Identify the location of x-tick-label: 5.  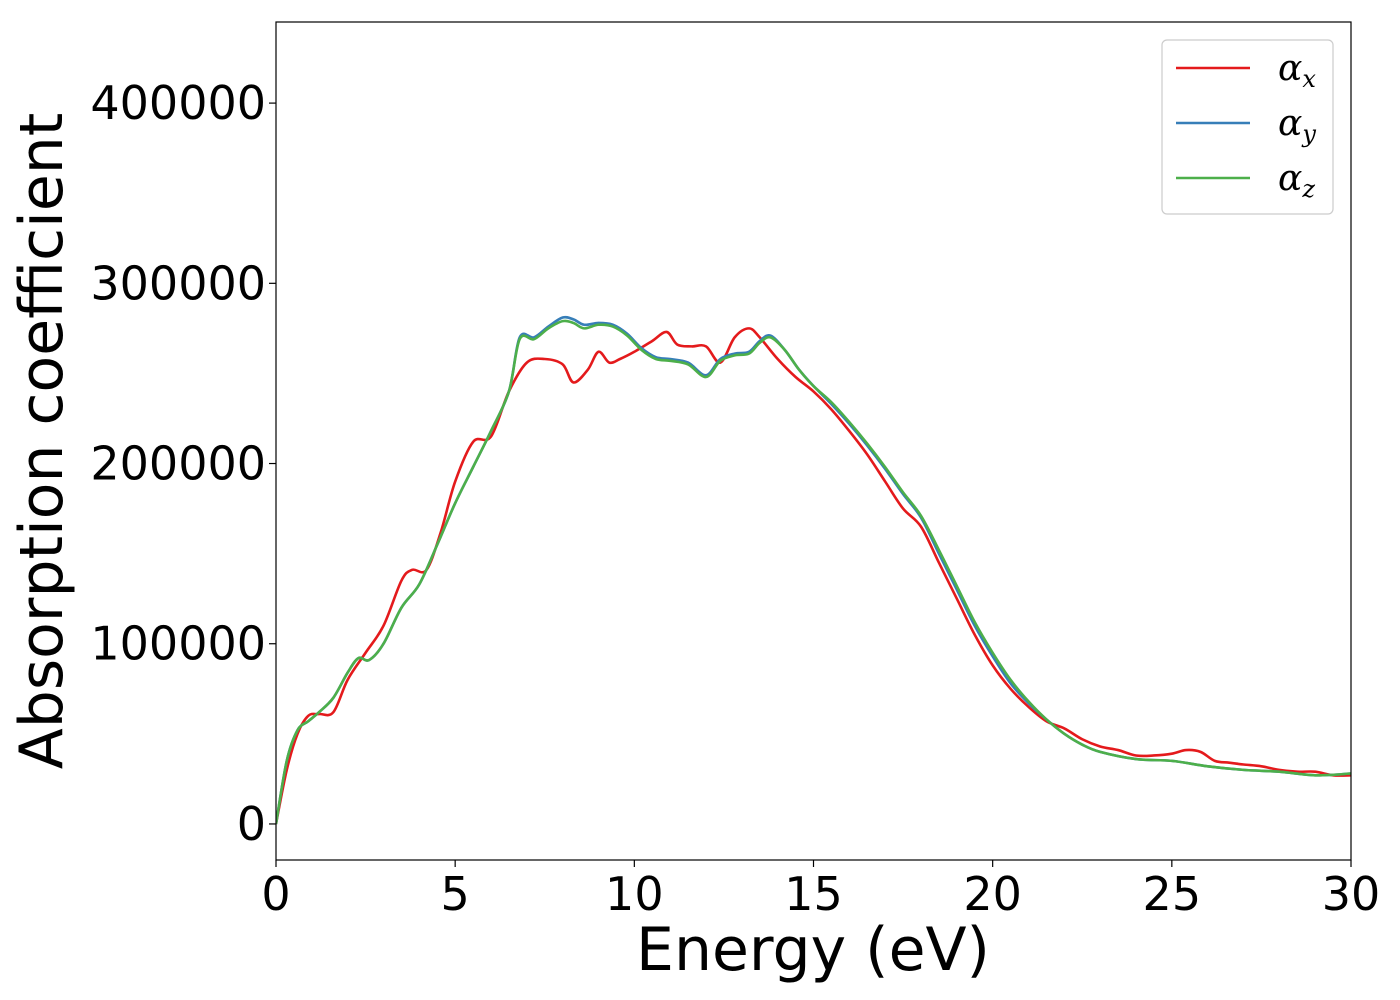
(455, 894).